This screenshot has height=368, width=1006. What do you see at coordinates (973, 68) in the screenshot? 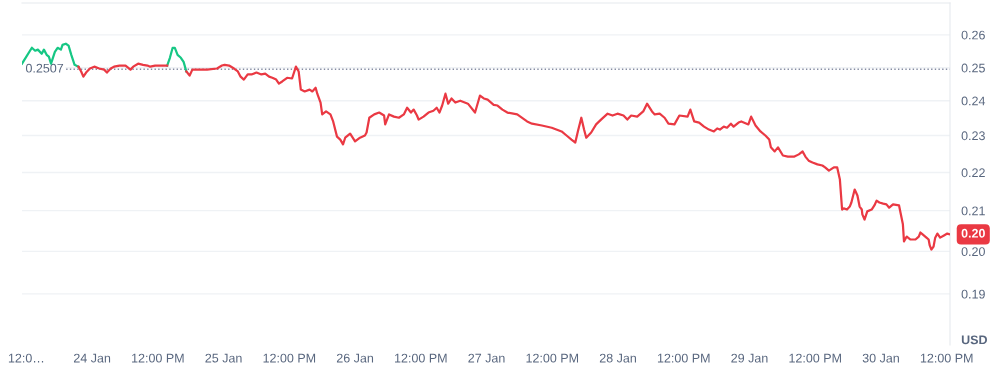
I see `y-tick-label: 0.25` at bounding box center [973, 68].